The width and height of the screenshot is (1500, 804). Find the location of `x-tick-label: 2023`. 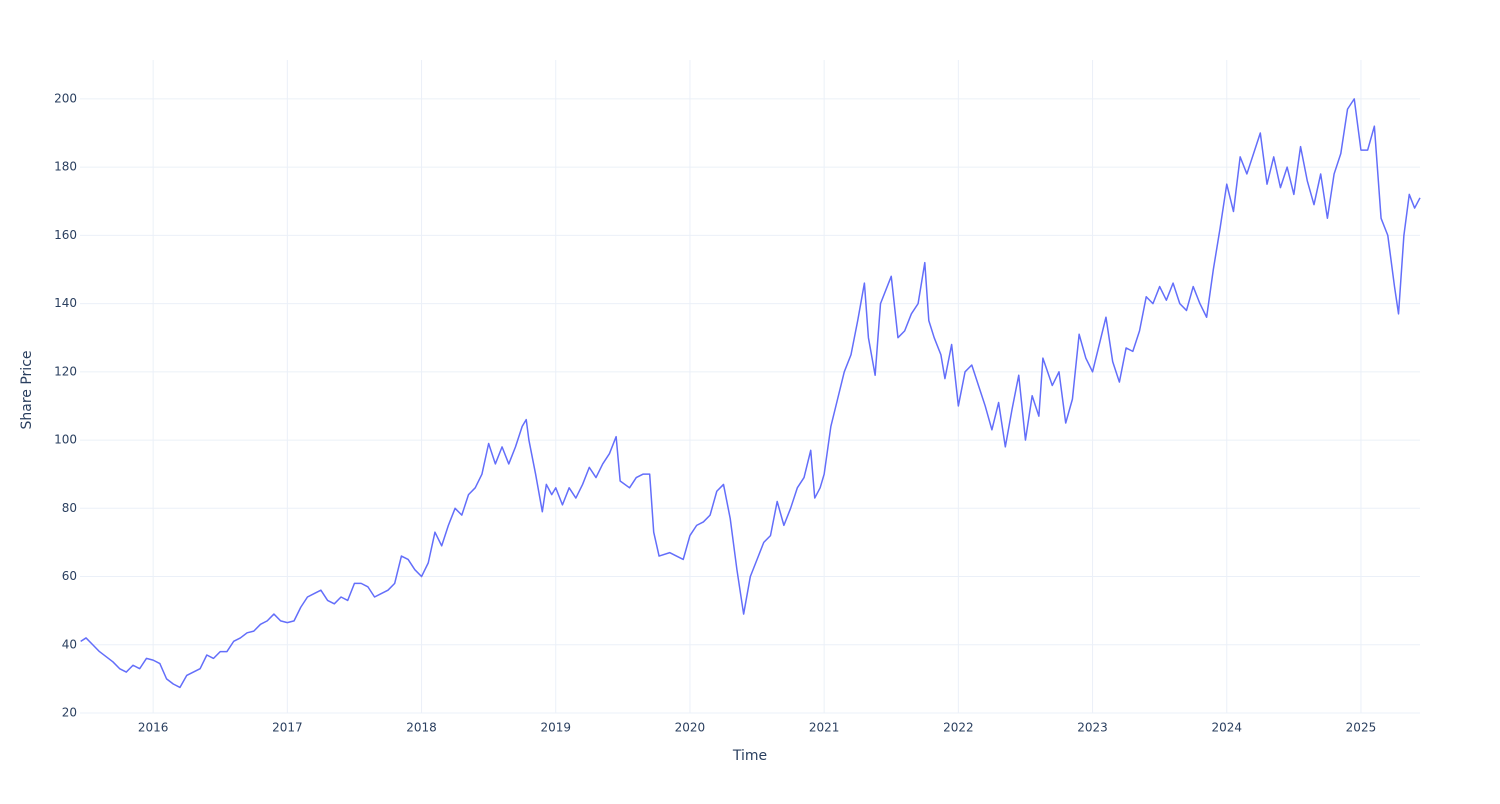

x-tick-label: 2023 is located at coordinates (1092, 728).